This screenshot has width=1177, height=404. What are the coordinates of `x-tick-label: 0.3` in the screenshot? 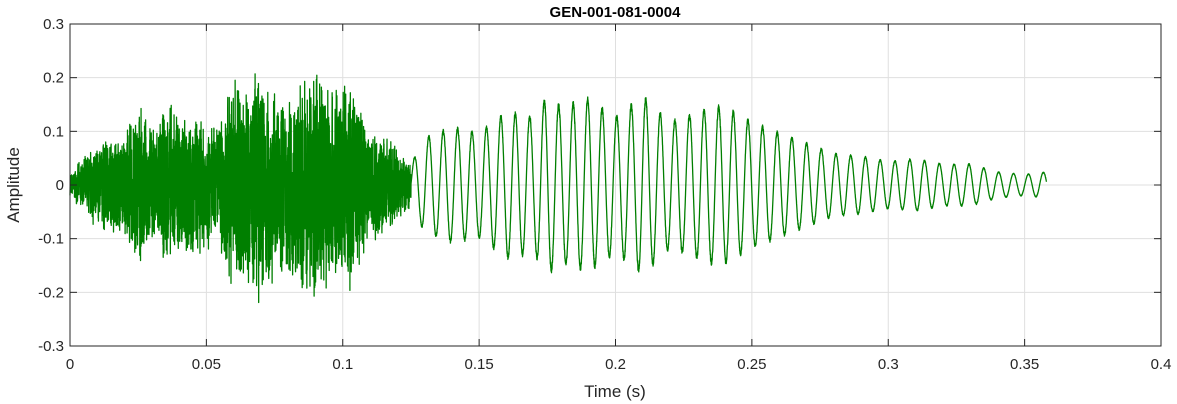 It's located at (888, 364).